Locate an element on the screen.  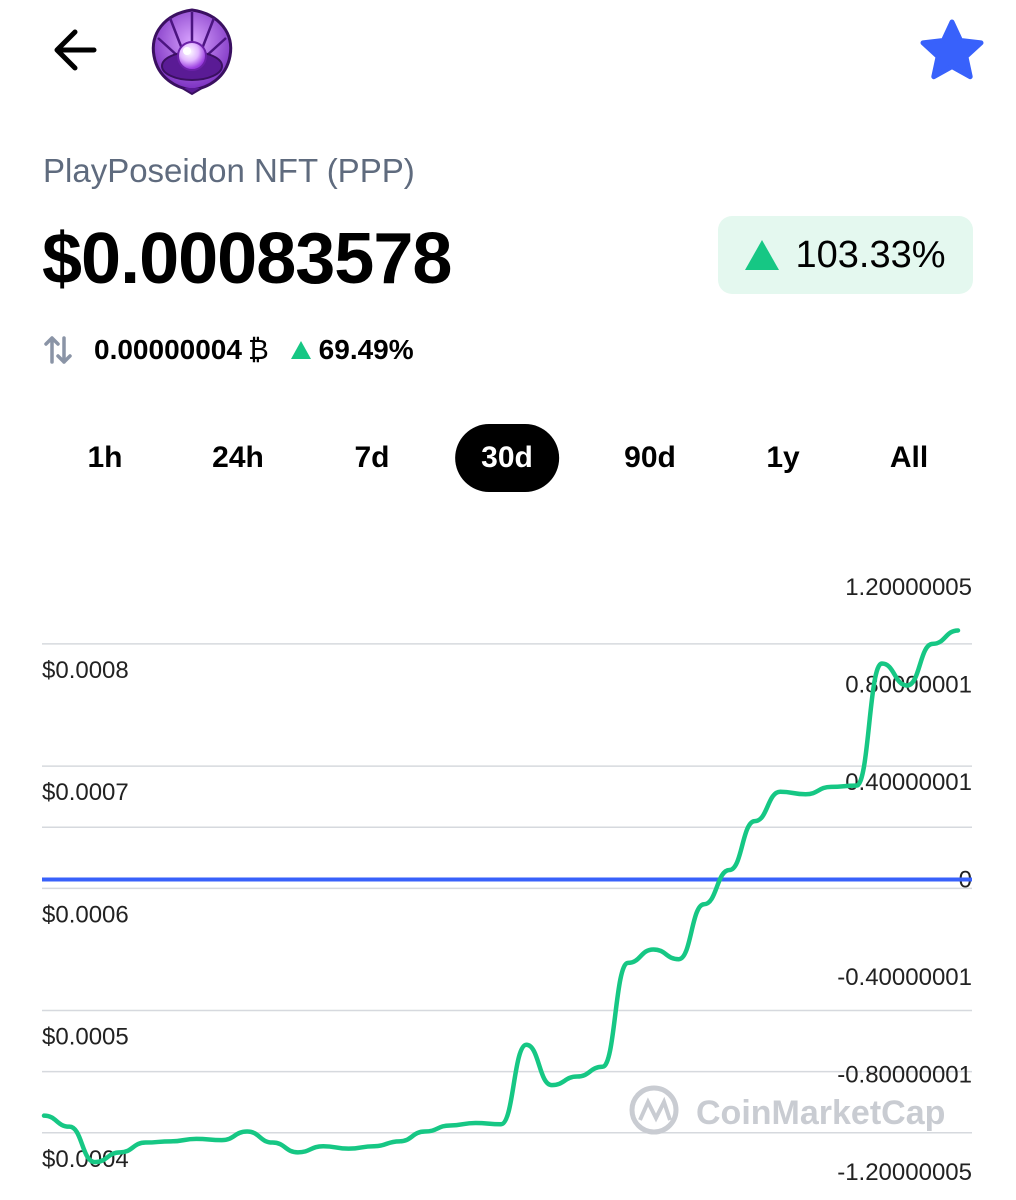
range-tab-7d: 7d is located at coordinates (372, 457).